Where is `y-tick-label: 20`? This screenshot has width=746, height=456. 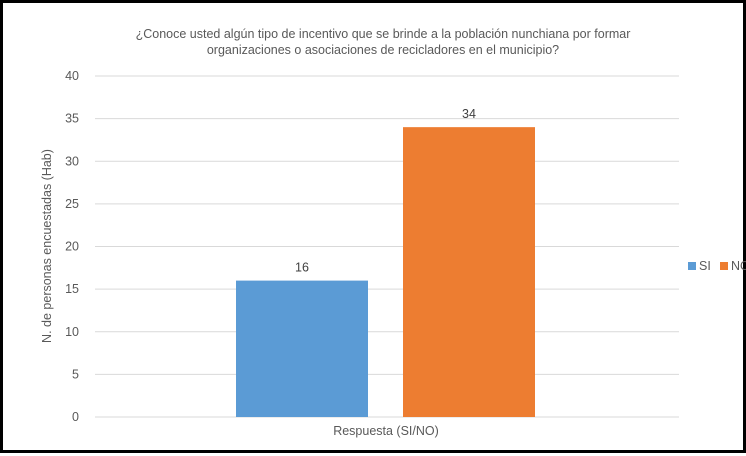
y-tick-label: 20 is located at coordinates (72, 247).